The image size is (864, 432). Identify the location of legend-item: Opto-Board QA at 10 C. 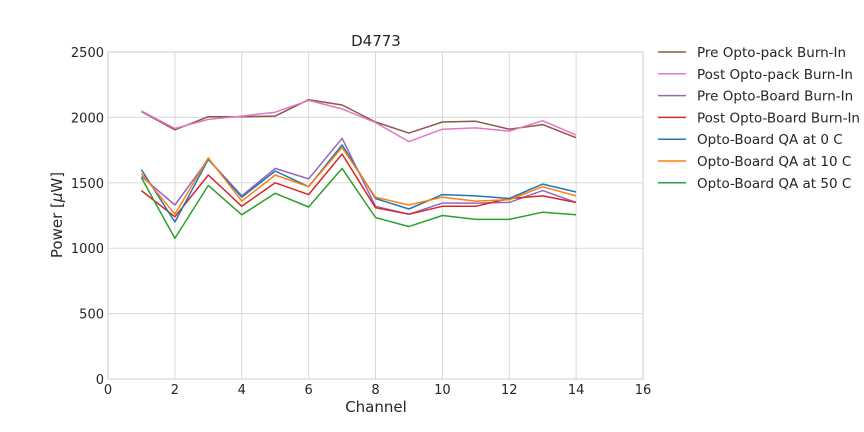
(754, 162).